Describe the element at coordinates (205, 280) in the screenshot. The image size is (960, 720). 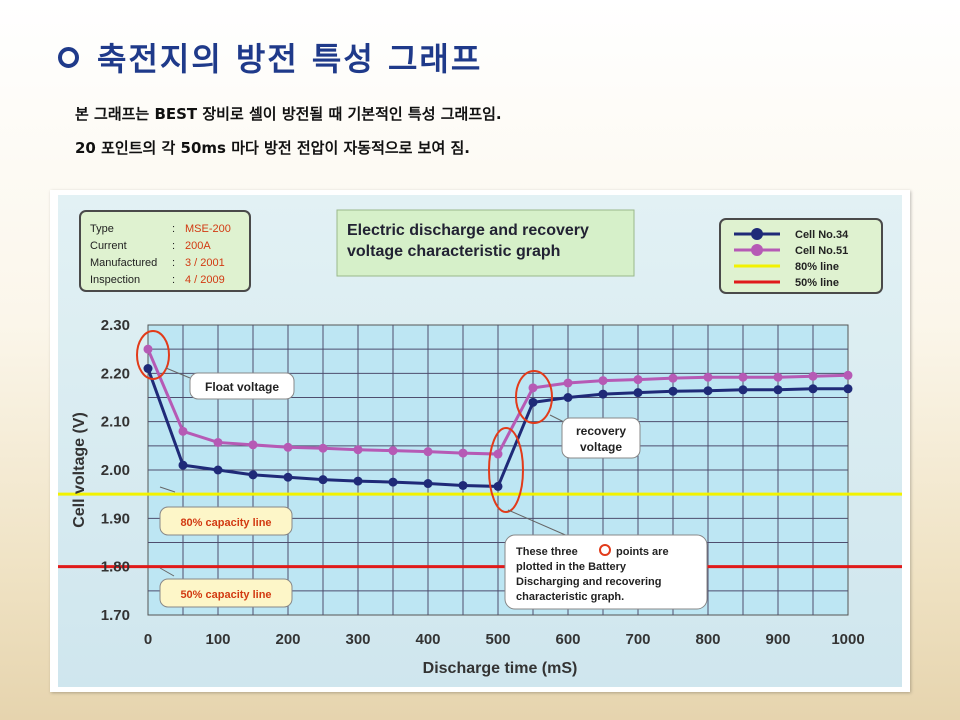
I see `info-value: 4 / 2009` at that location.